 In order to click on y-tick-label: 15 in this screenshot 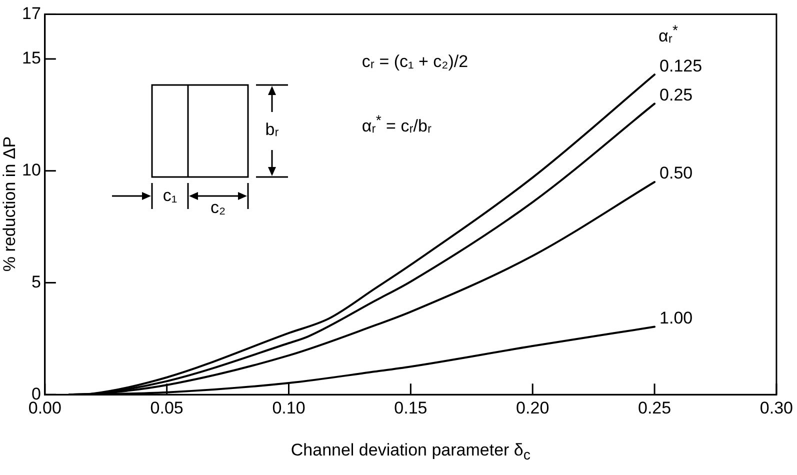, I will do `click(31, 58)`.